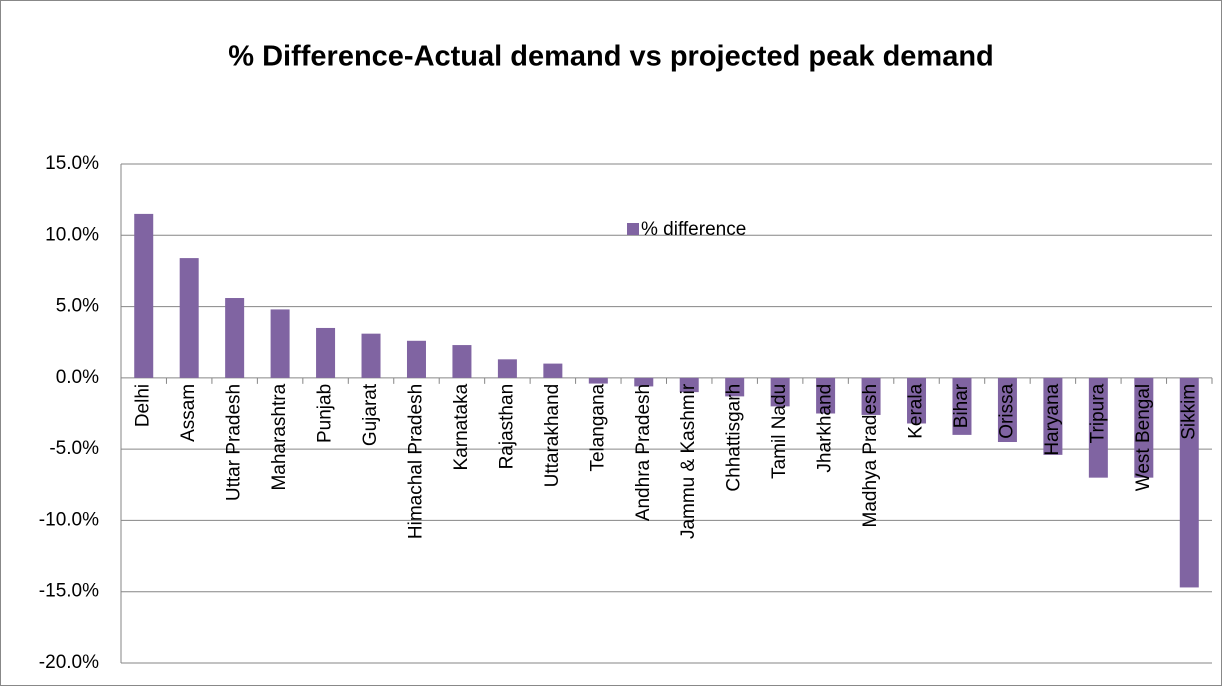 Image resolution: width=1222 pixels, height=686 pixels. Describe the element at coordinates (72, 163) in the screenshot. I see `y-tick-label: 15.0%` at that location.